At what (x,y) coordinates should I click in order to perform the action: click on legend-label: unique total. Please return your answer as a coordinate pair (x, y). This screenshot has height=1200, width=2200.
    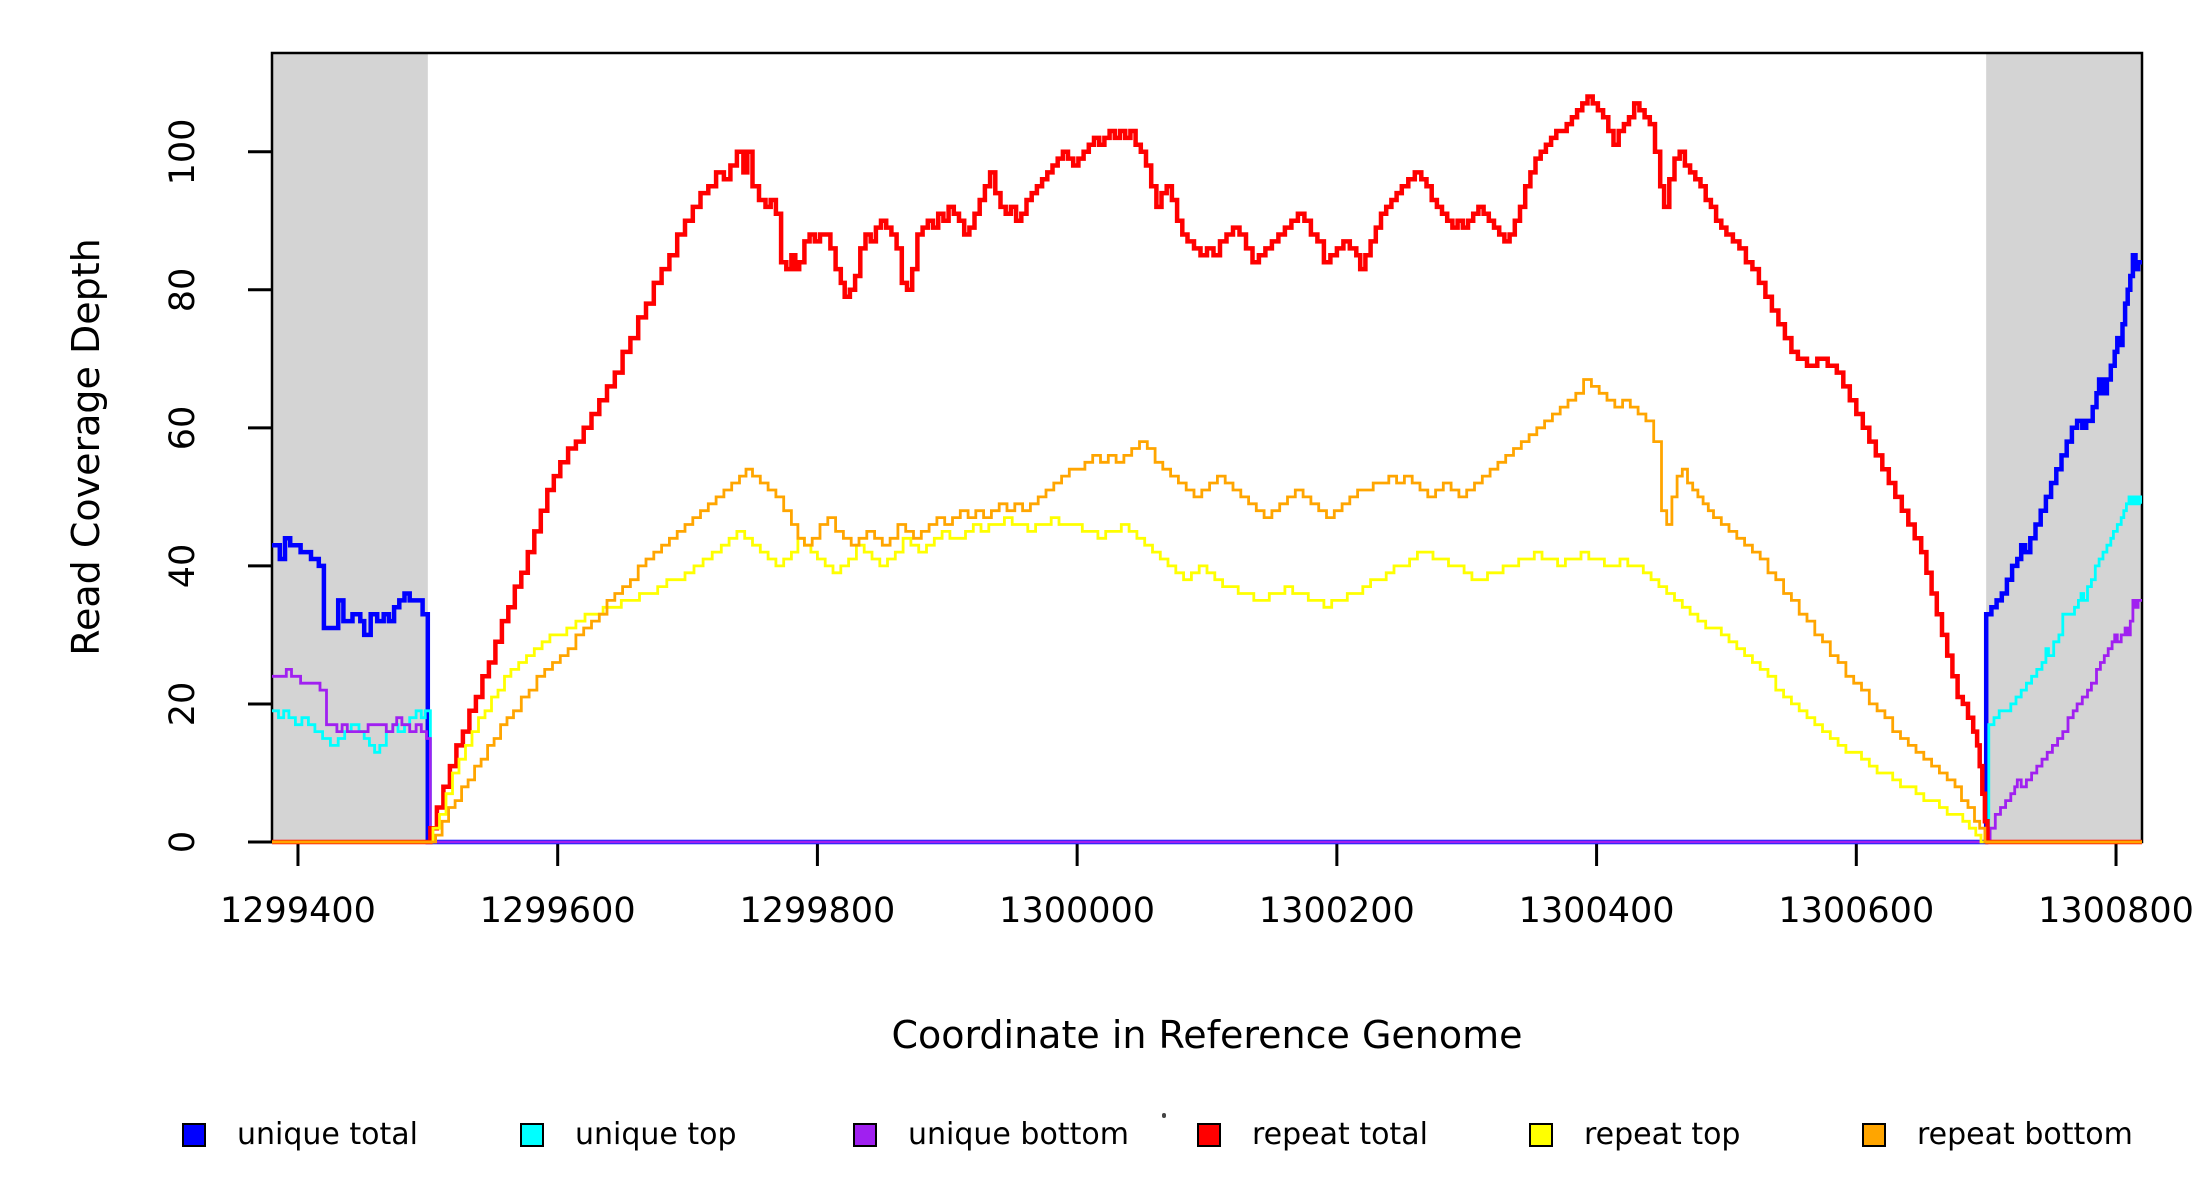
    Looking at the image, I should click on (328, 1134).